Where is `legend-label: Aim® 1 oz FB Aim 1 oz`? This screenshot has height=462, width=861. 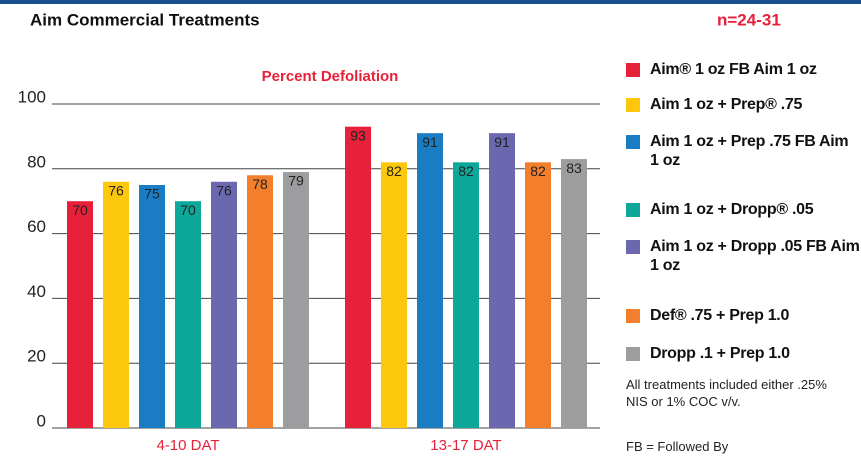 legend-label: Aim® 1 oz FB Aim 1 oz is located at coordinates (733, 69).